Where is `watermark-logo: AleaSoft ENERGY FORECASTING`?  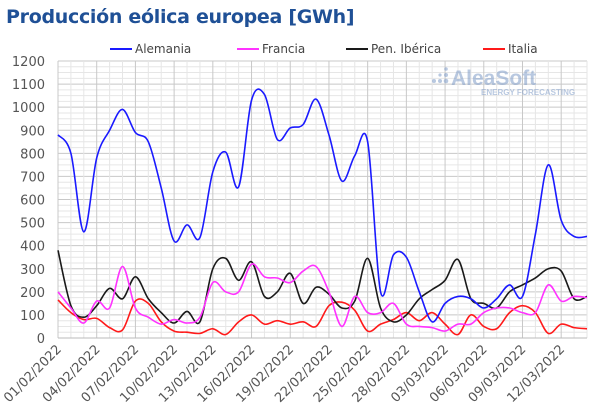 watermark-logo: AleaSoft ENERGY FORECASTING is located at coordinates (503, 82).